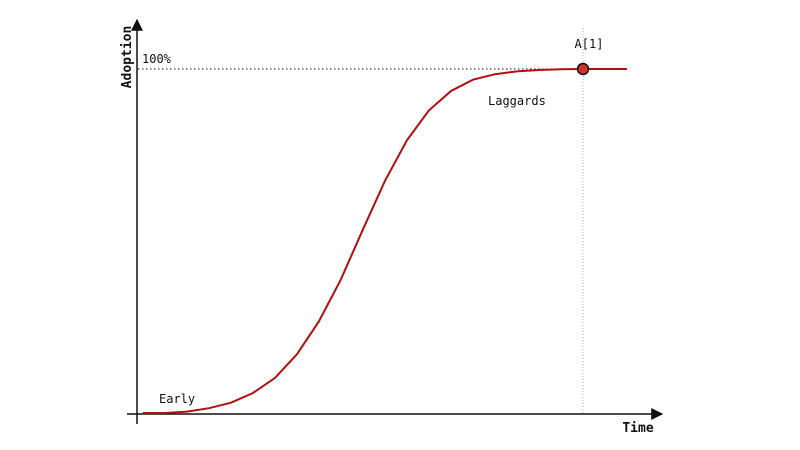 The height and width of the screenshot is (450, 800). Describe the element at coordinates (157, 59) in the screenshot. I see `max-adoption-label: 100%` at that location.